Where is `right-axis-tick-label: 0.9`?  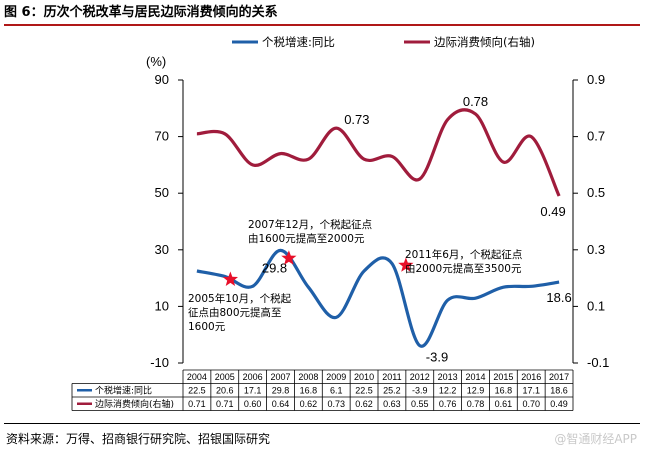 right-axis-tick-label: 0.9 is located at coordinates (596, 79).